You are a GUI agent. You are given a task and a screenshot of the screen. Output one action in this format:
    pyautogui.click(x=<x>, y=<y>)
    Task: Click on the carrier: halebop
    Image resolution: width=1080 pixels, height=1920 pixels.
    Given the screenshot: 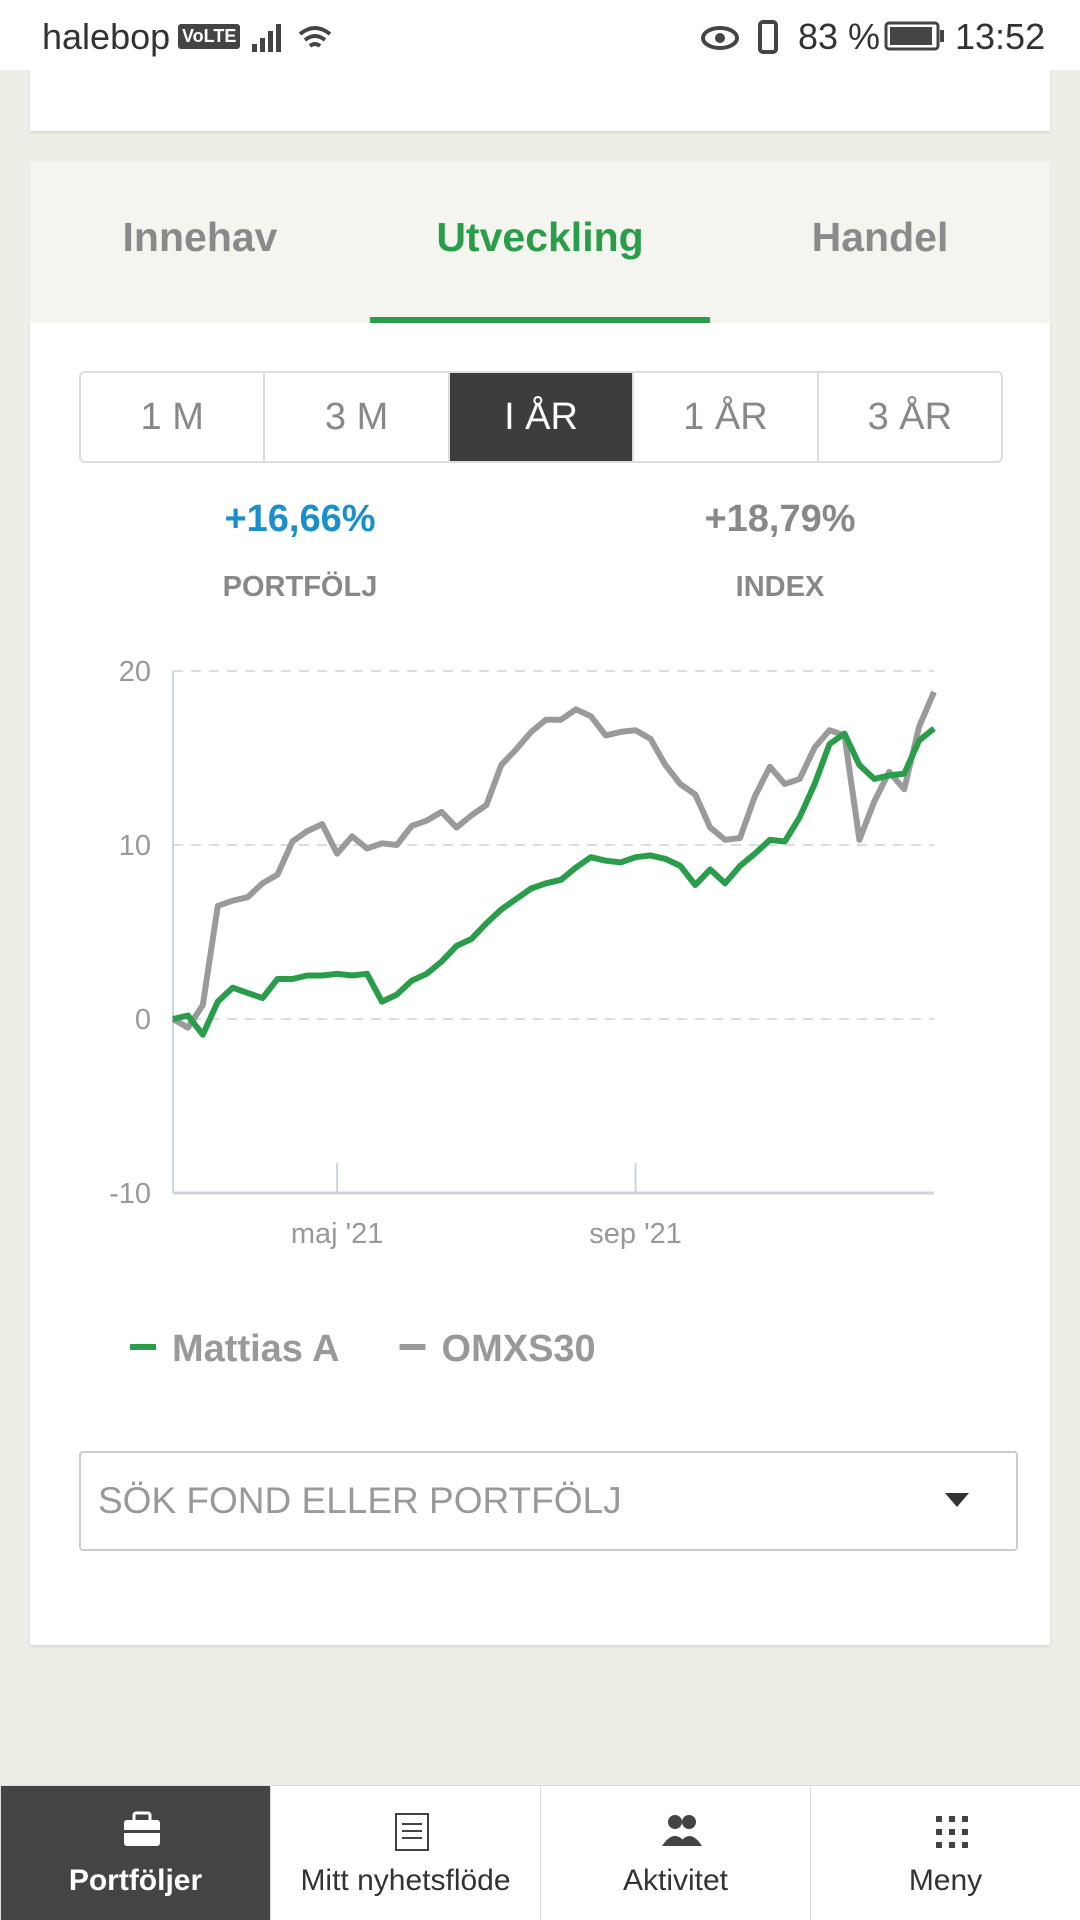 What is the action you would take?
    pyautogui.click(x=106, y=36)
    